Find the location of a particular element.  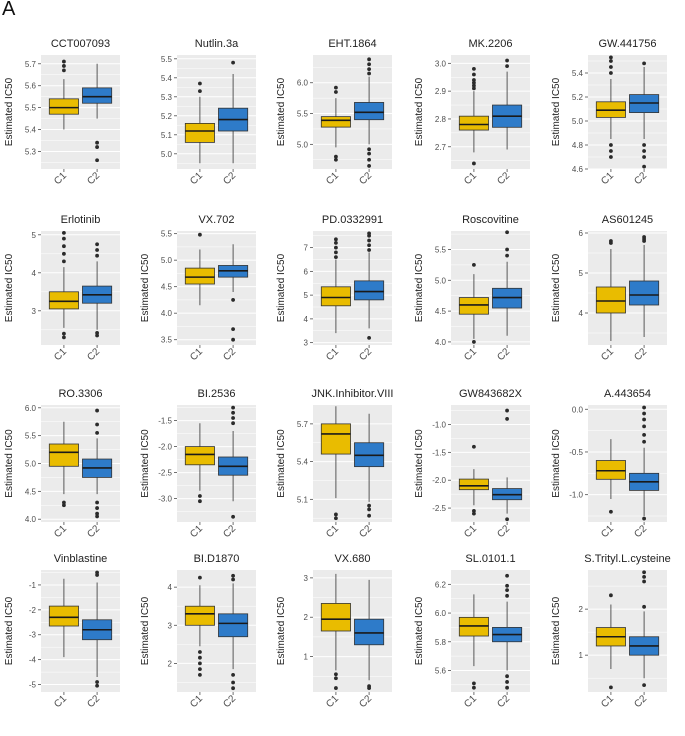

y-tick-label: 3.5 is located at coordinates (167, 340).